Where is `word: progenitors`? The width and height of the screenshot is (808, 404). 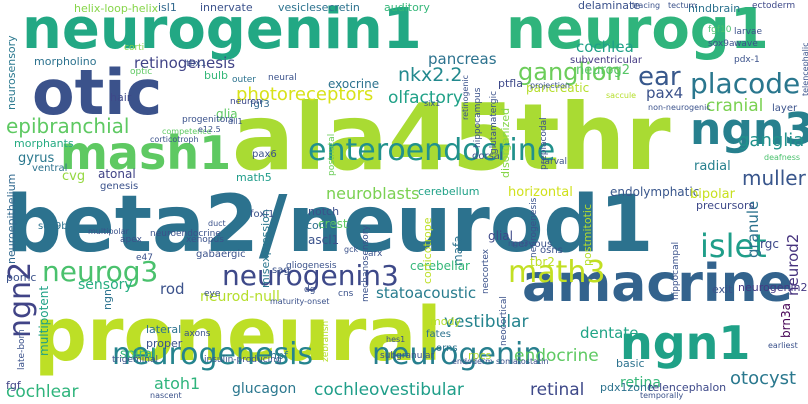 word: progenitors is located at coordinates (208, 120).